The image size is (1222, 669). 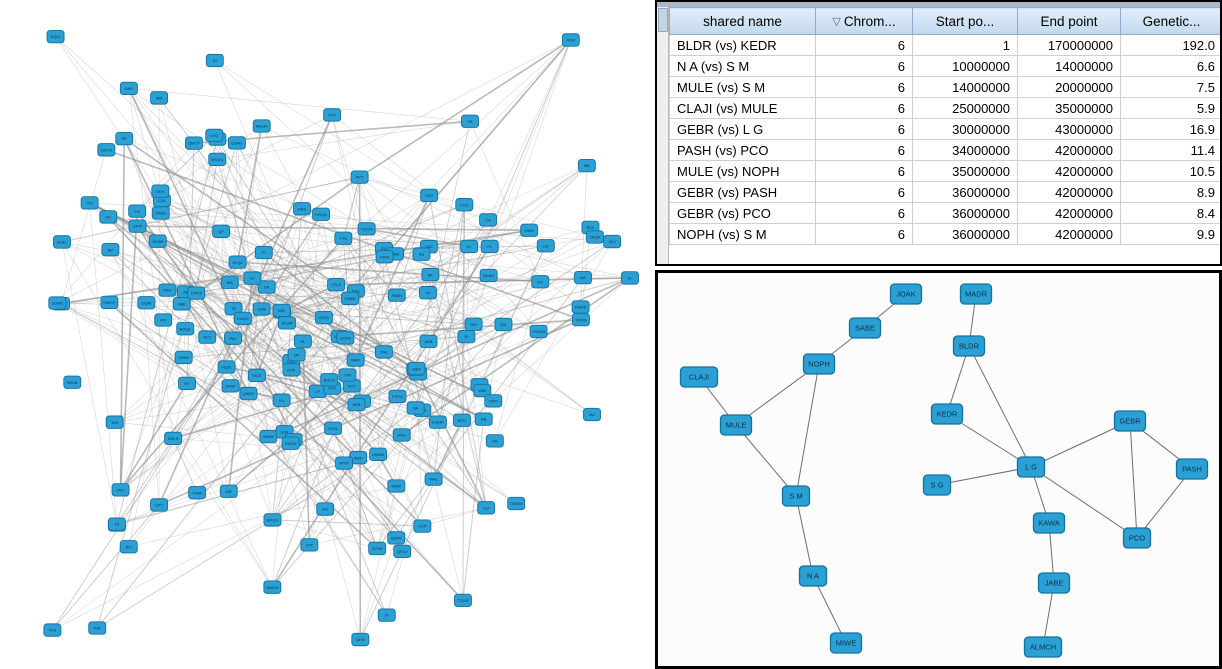 I want to click on table-row: MULE (vs) NOPH 6 35000000 42000000 10.5, so click(x=944, y=171).